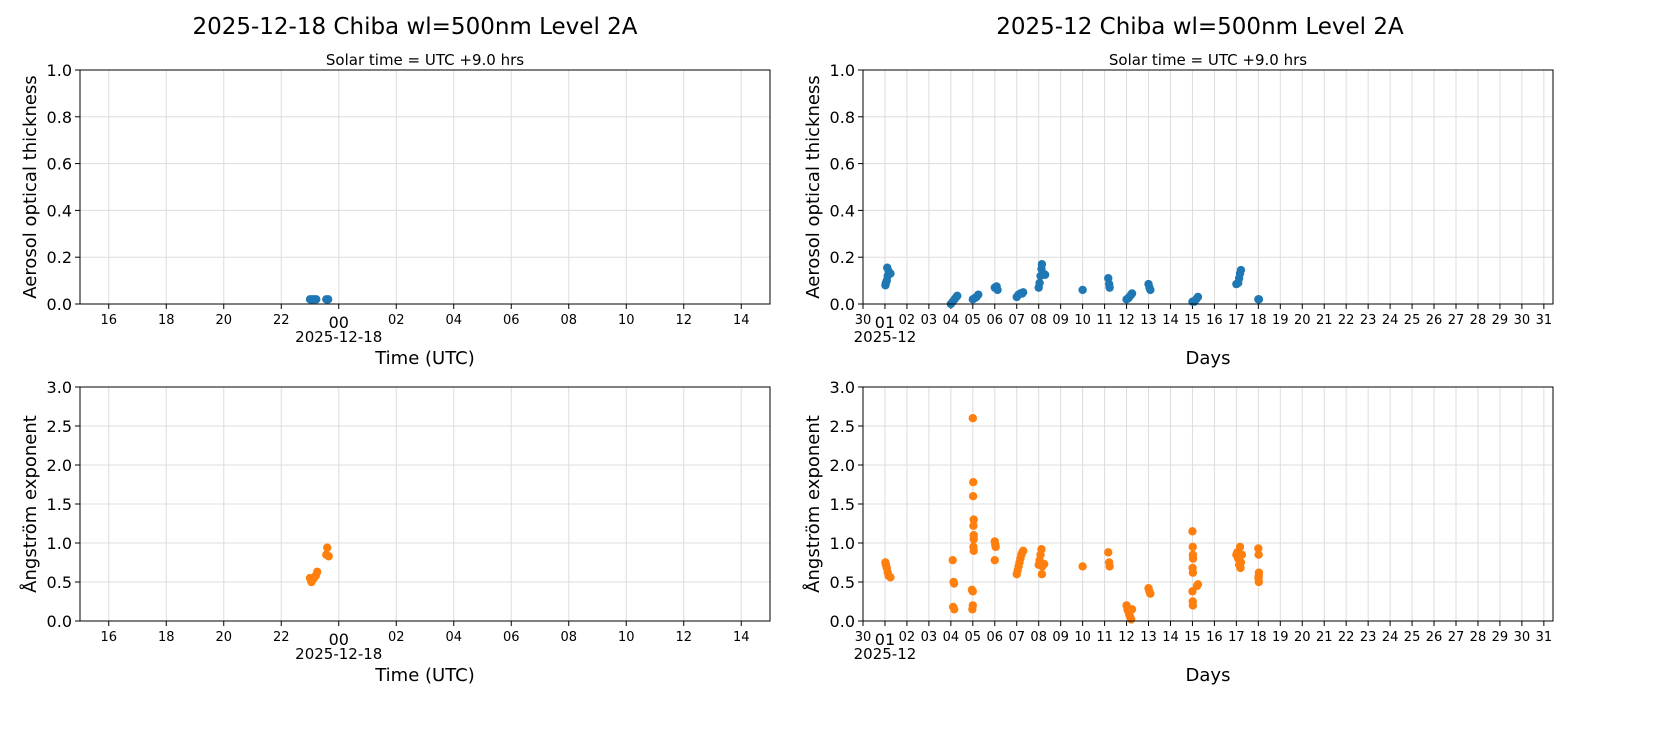 This screenshot has height=741, width=1654. I want to click on x-tick-sublabel: 2025-12, so click(885, 337).